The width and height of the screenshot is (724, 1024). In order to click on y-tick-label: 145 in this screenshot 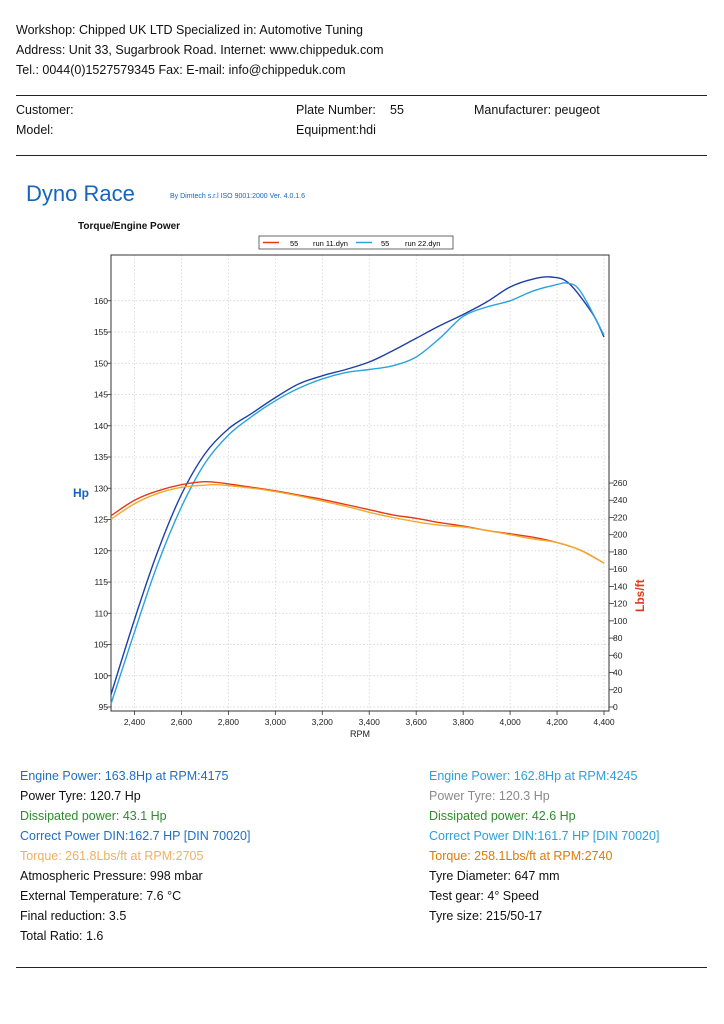, I will do `click(101, 395)`.